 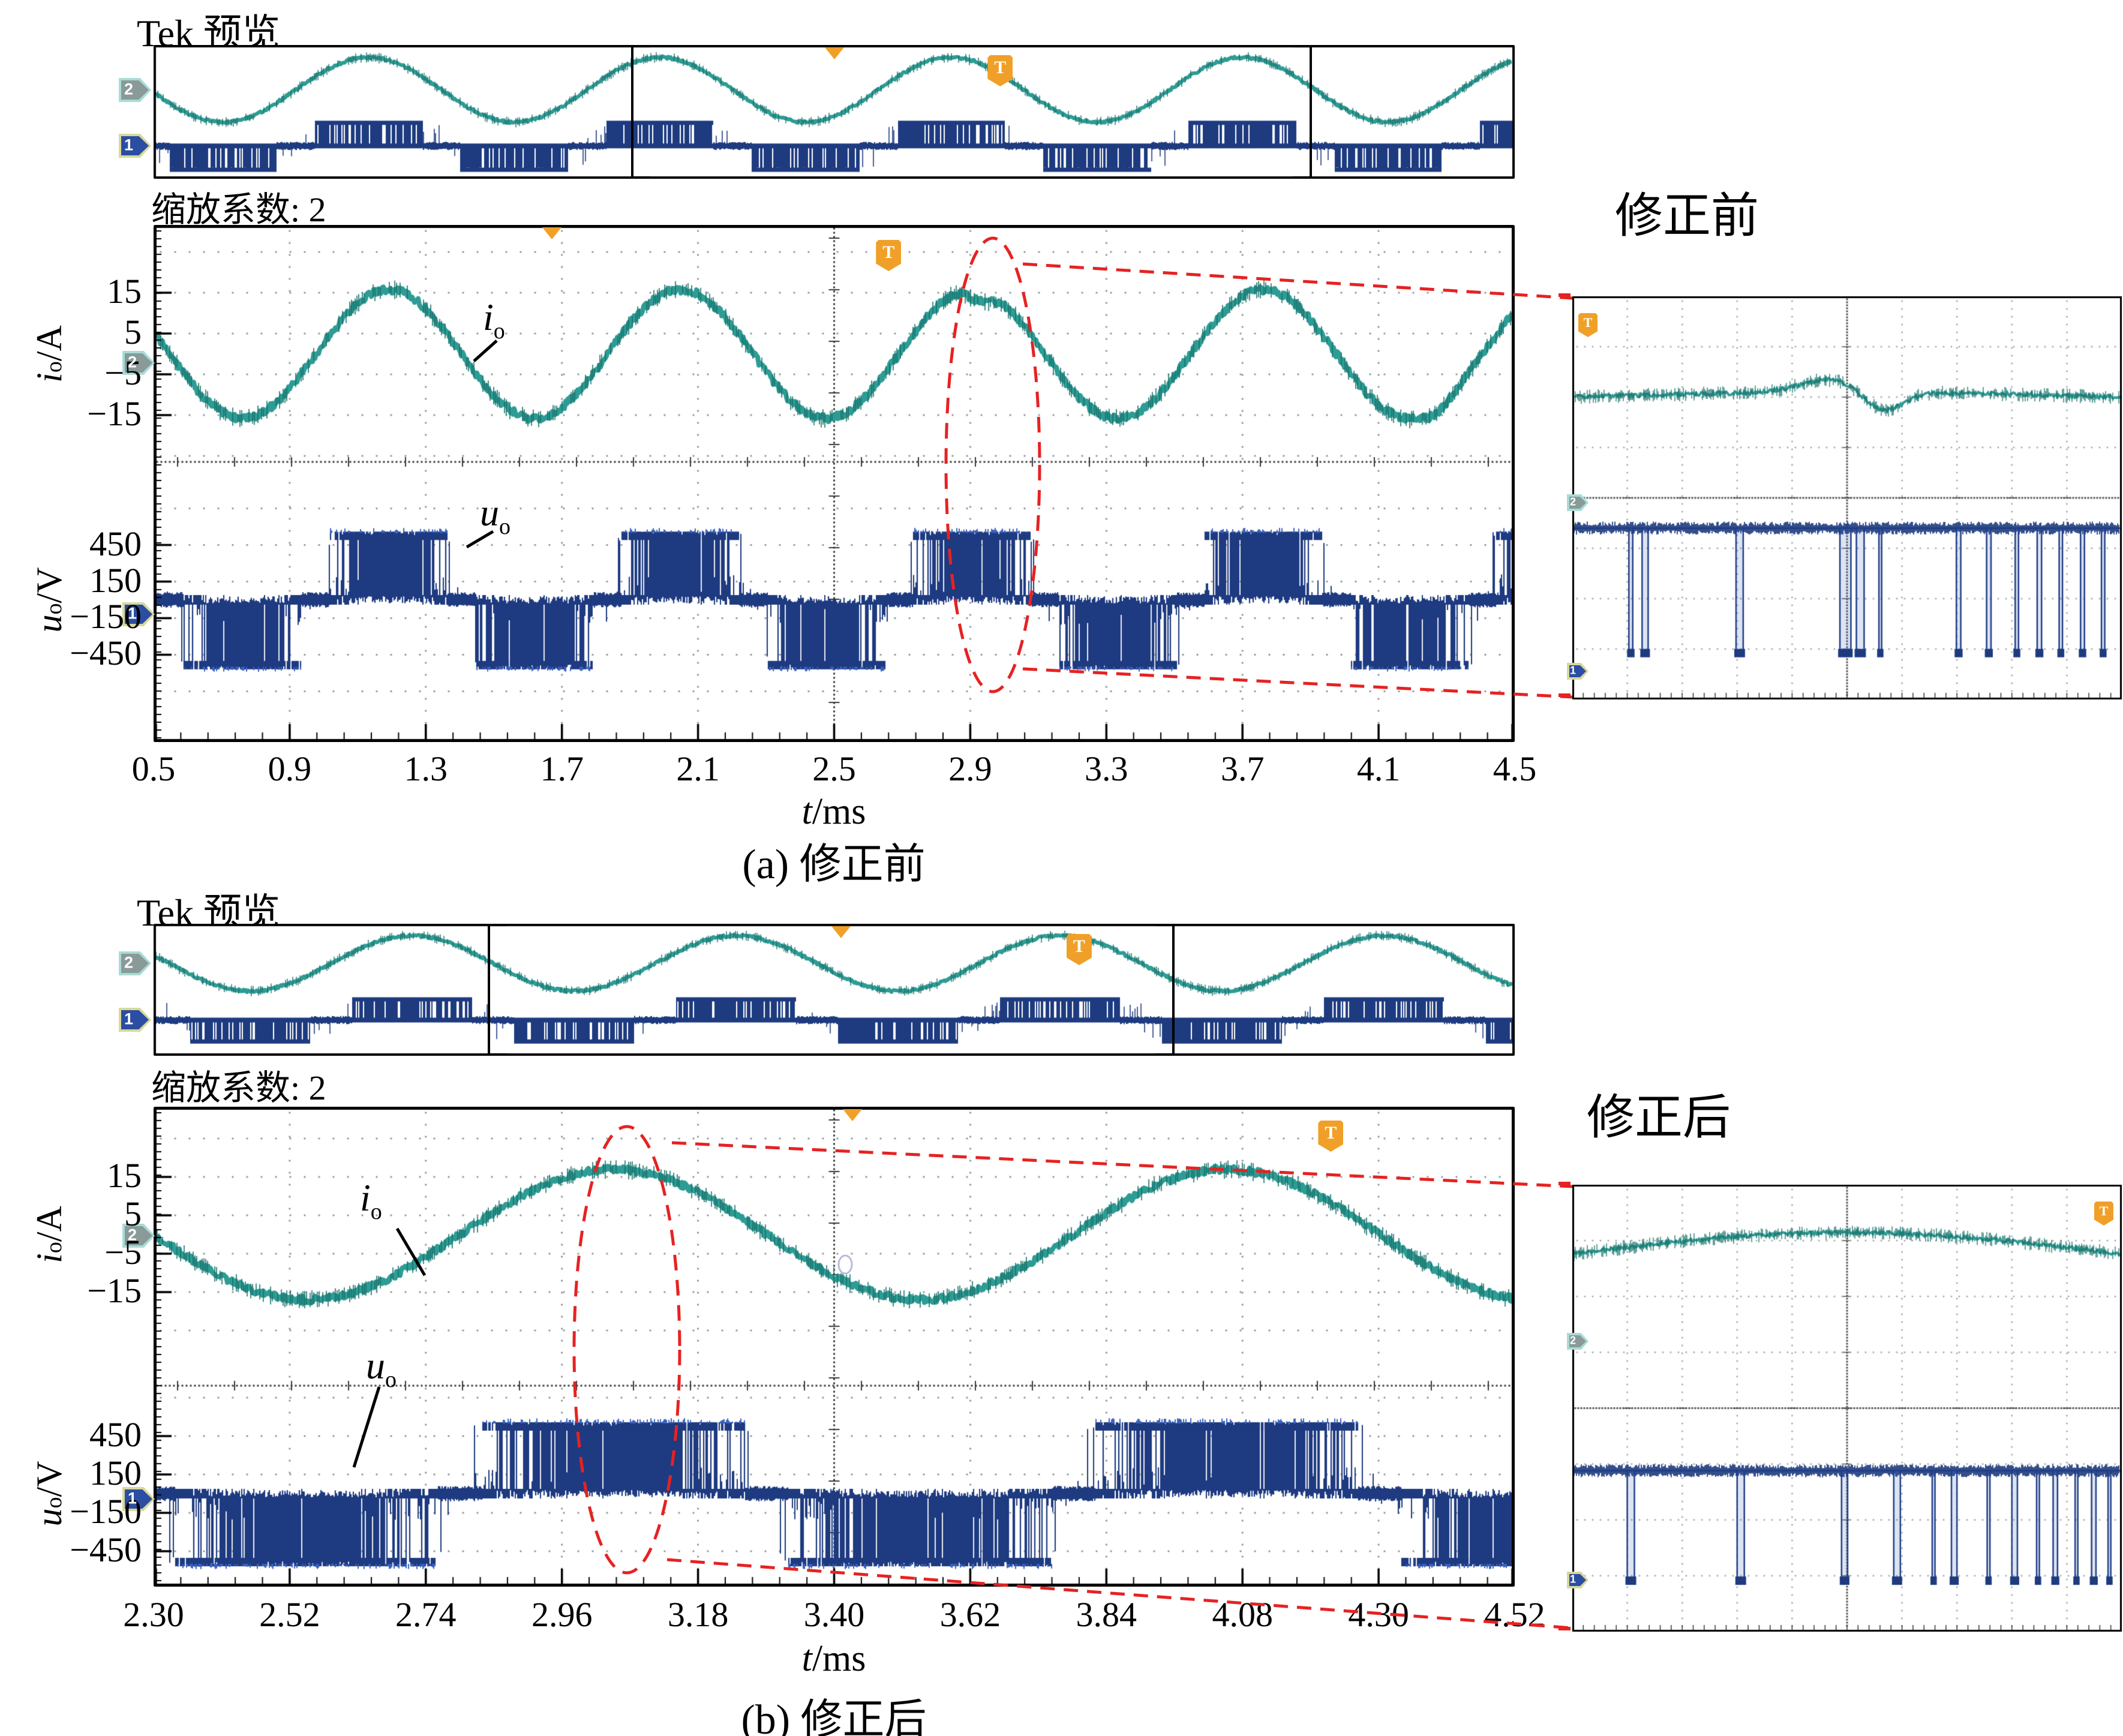 I want to click on axis-tick-label: 2.52, so click(x=289, y=1614).